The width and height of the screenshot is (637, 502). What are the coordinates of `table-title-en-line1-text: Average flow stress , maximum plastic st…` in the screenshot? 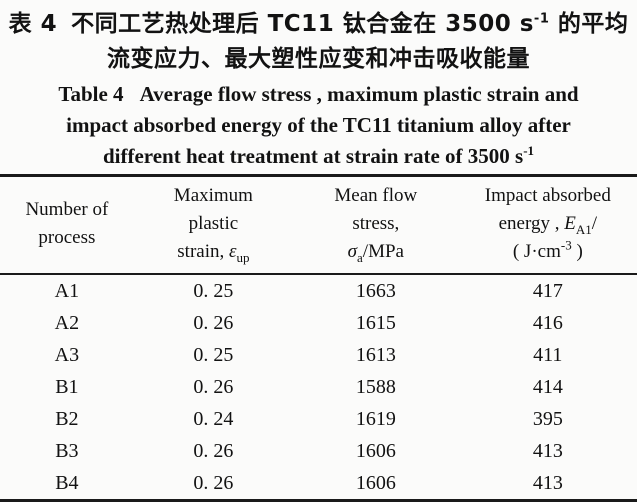 It's located at (359, 94).